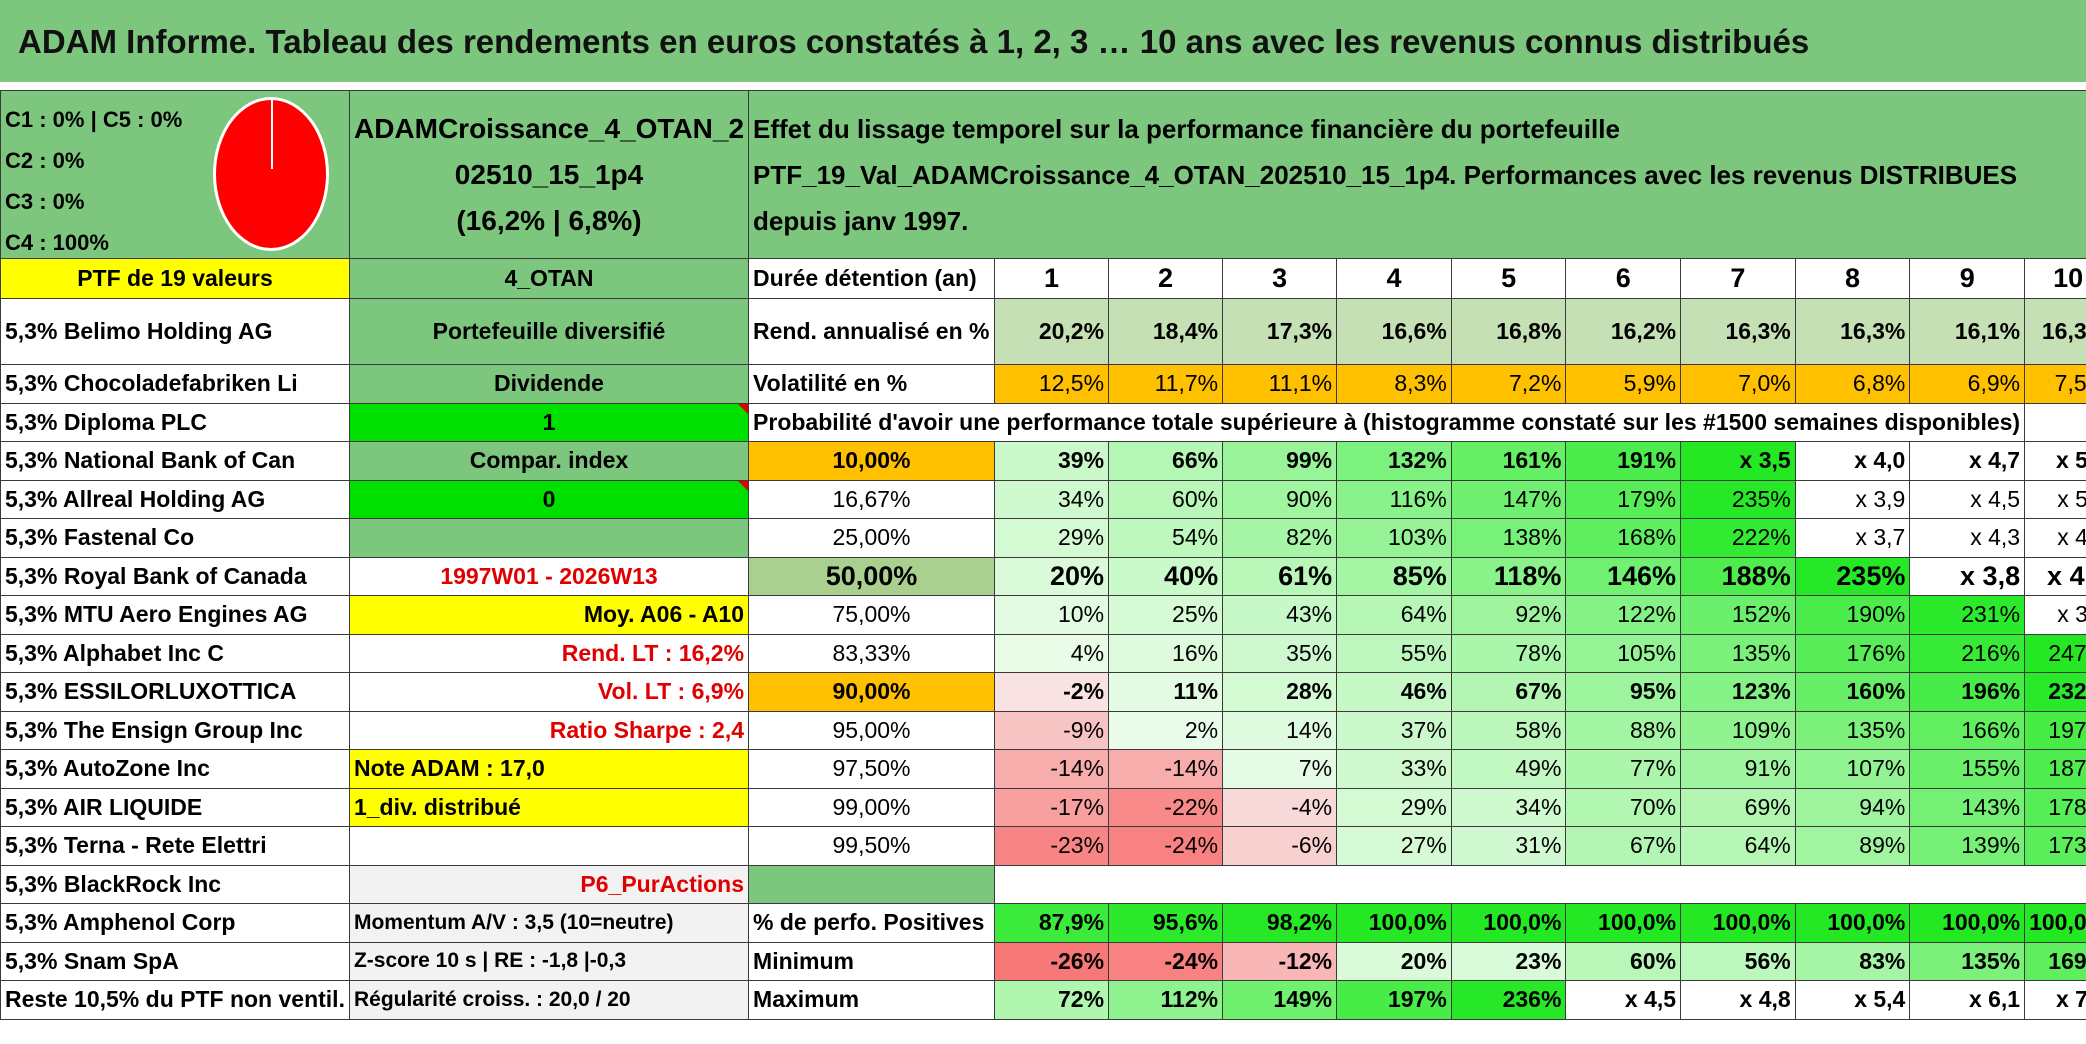 This screenshot has width=2086, height=1044. I want to click on vol-value: 12,5%, so click(1051, 384).